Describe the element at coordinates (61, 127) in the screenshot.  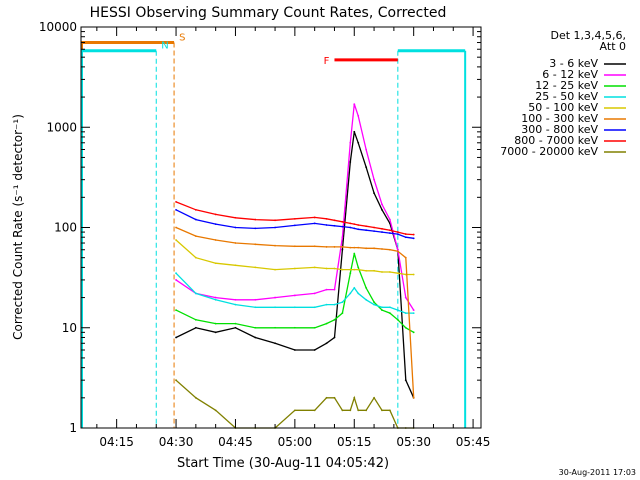
I see `y-tick-label: 1000` at that location.